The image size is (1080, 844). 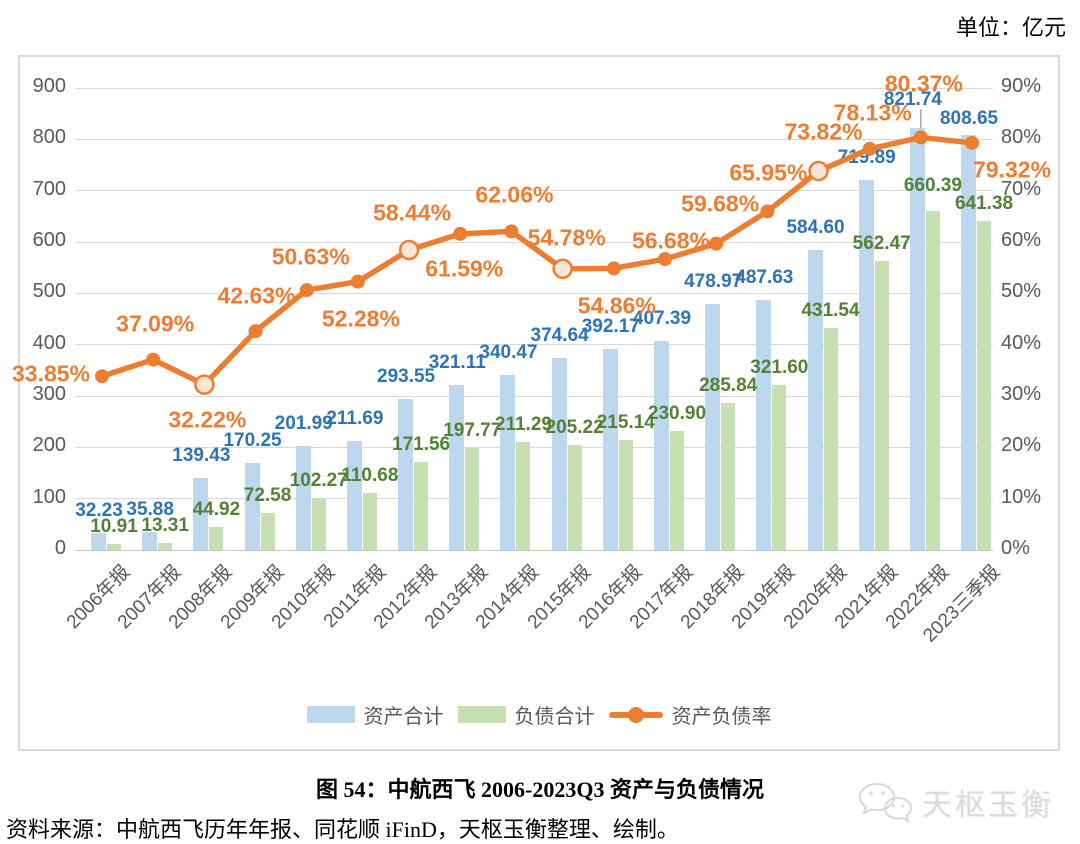 What do you see at coordinates (155, 323) in the screenshot?
I see `ratio-point-label: 37.09%` at bounding box center [155, 323].